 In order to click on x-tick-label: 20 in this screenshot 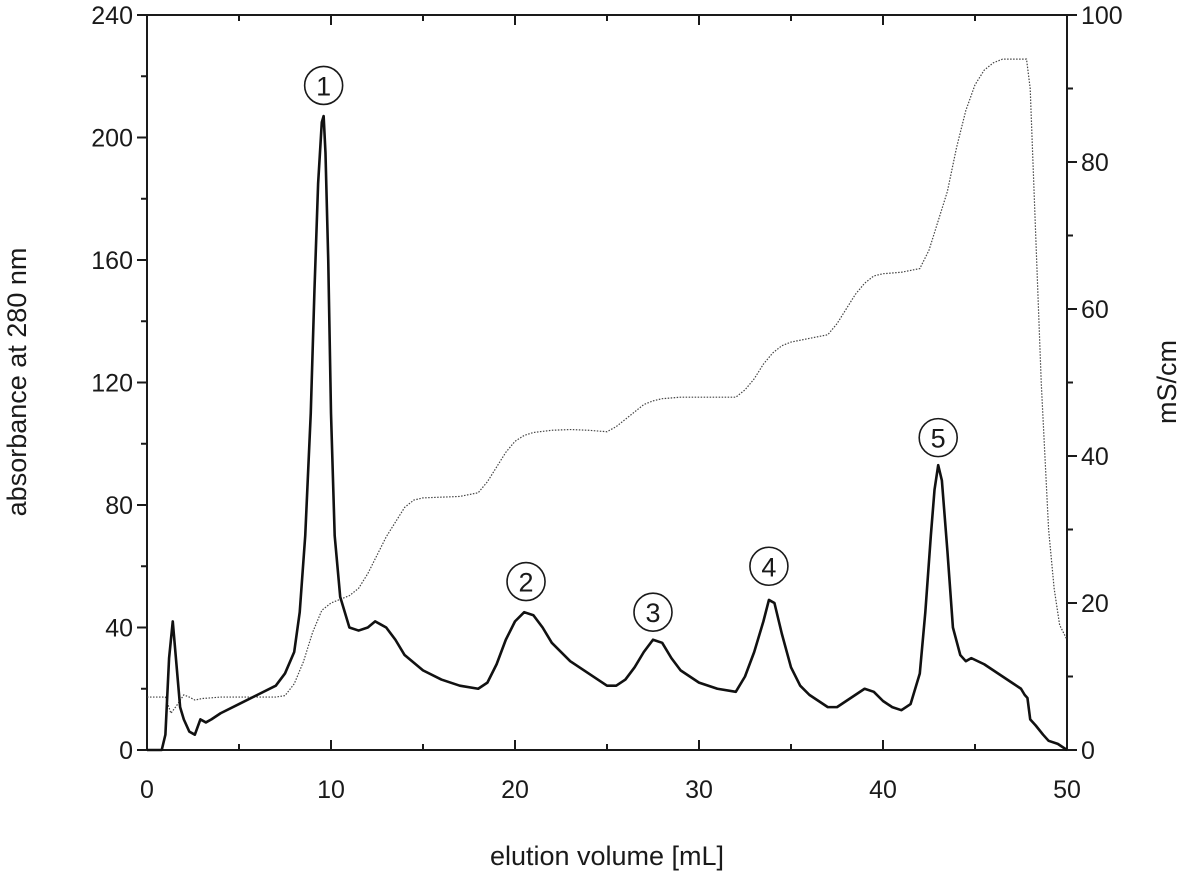, I will do `click(515, 790)`.